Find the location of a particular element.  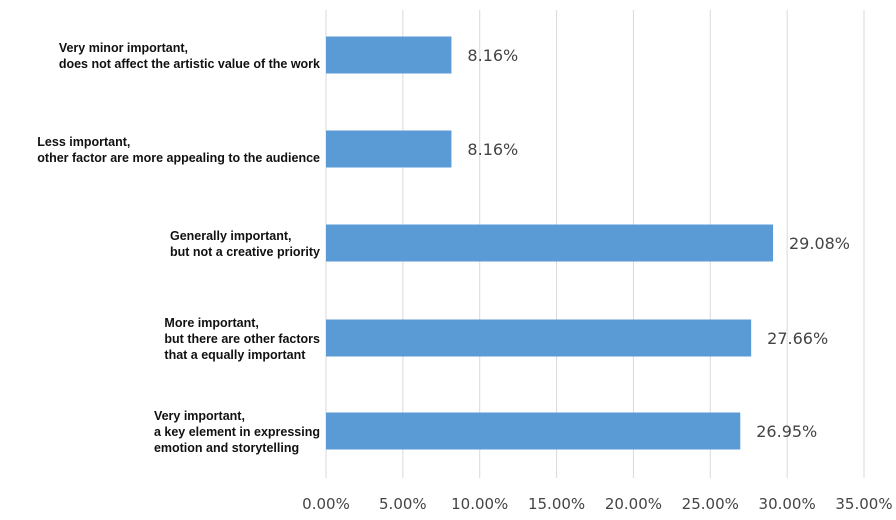

x-tick-label-5: 25.00% is located at coordinates (710, 504).